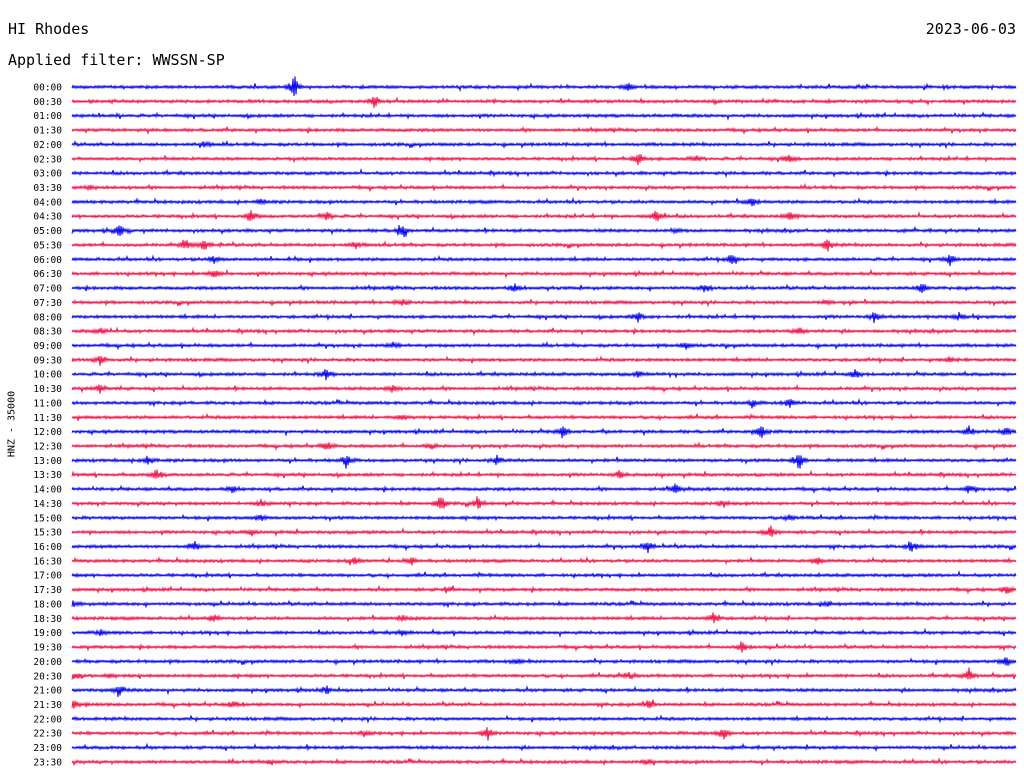 The width and height of the screenshot is (1024, 780). What do you see at coordinates (47, 217) in the screenshot?
I see `row-time-label: 04:30` at bounding box center [47, 217].